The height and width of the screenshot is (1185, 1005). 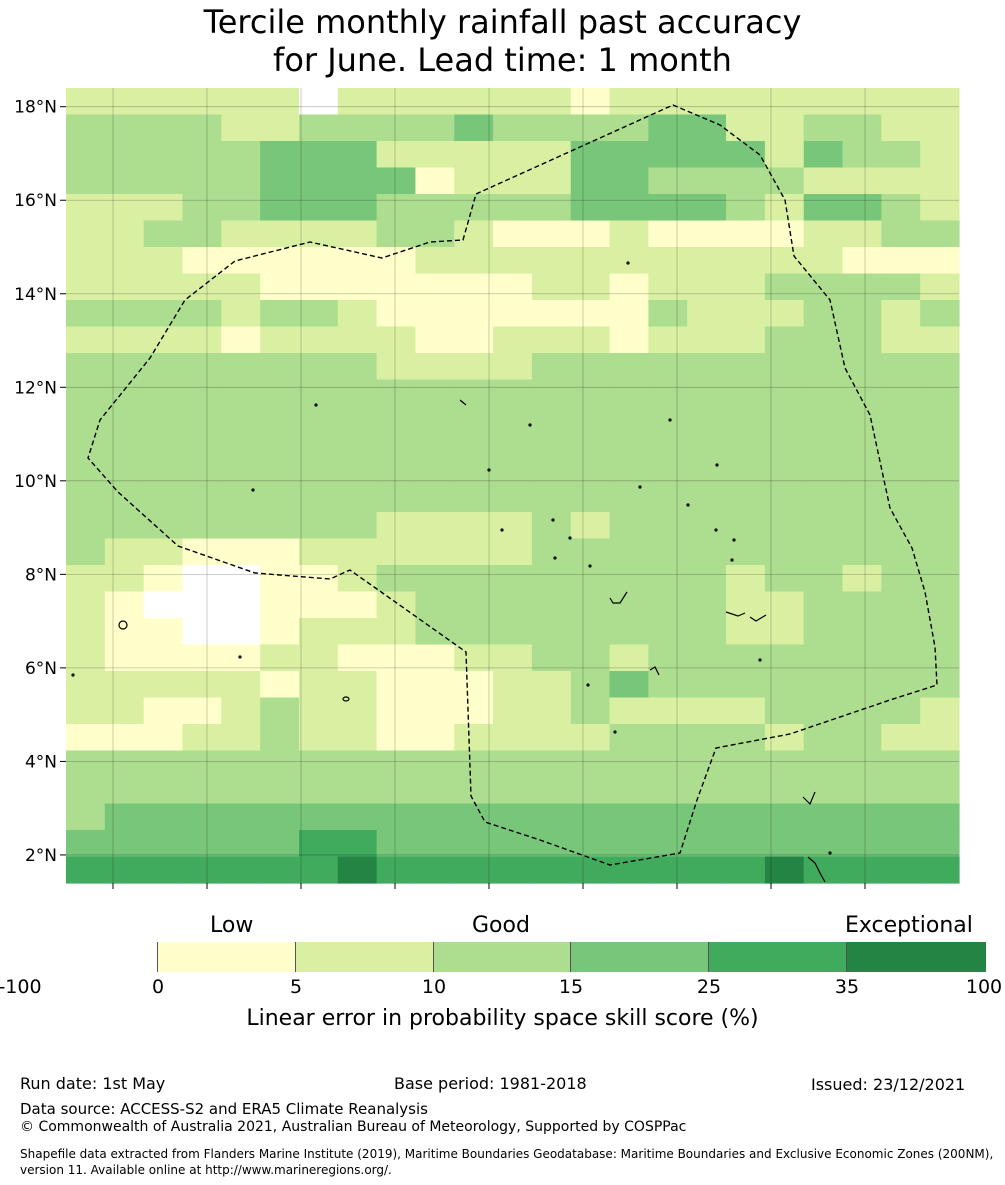 I want to click on colorbar-category-low: Low, so click(x=232, y=925).